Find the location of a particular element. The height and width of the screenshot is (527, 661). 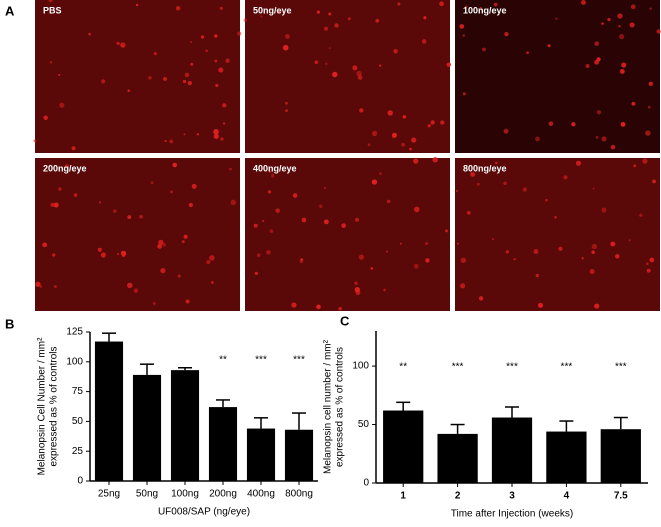

x-tick-label: 3 is located at coordinates (512, 496).